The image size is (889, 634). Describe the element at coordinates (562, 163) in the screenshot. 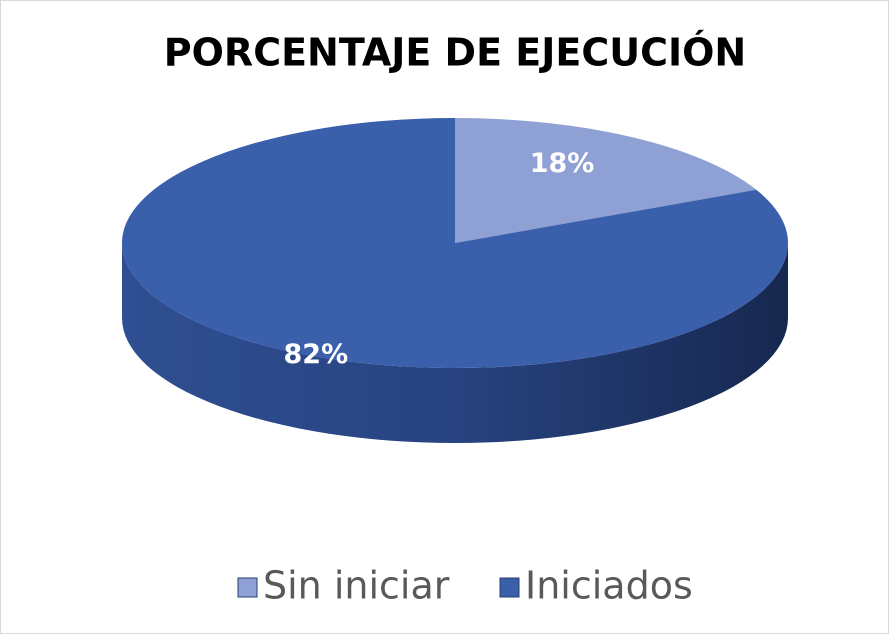

I see `data-label: 18%` at that location.